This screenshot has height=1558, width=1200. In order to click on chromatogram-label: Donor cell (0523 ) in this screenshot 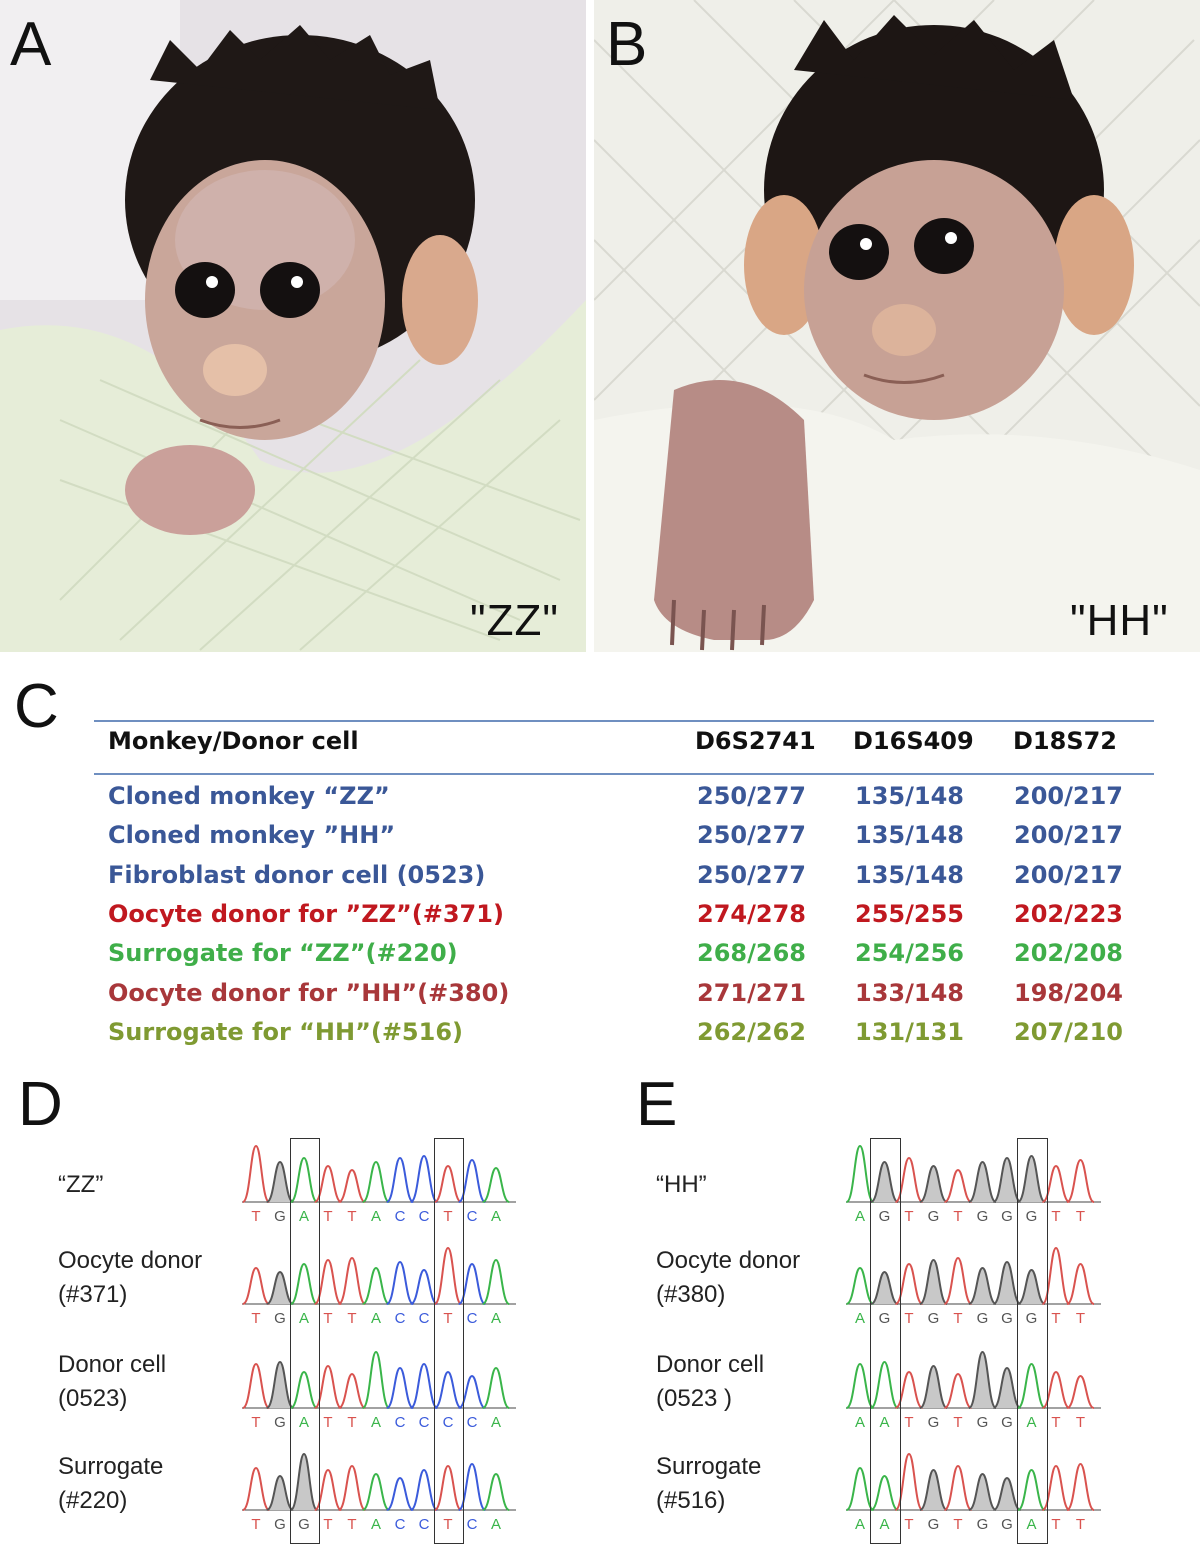, I will do `click(710, 1381)`.